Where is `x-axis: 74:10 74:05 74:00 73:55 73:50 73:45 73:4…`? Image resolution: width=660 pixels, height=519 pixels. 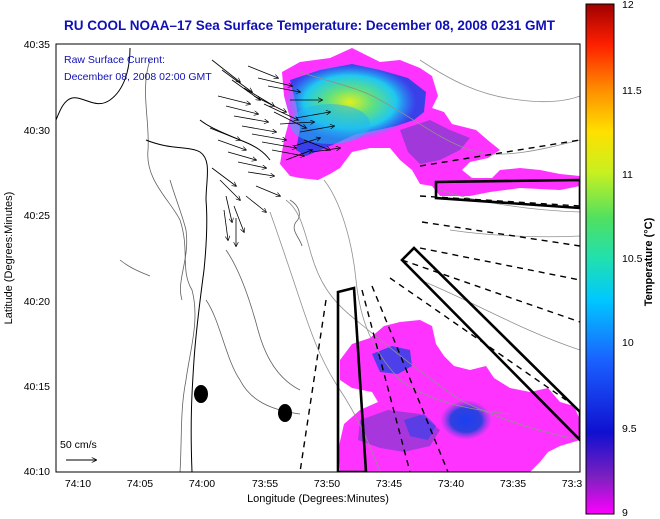
x-axis: 74:10 74:05 74:00 73:55 73:50 73:45 73:4… is located at coordinates (324, 491).